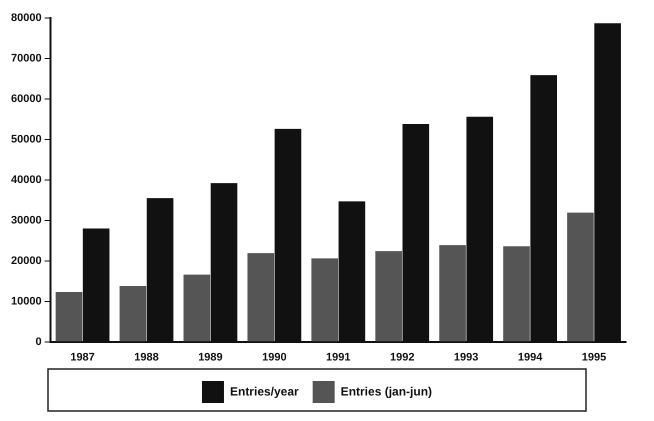 This screenshot has width=654, height=421. I want to click on x-tick-label: 1987, so click(82, 357).